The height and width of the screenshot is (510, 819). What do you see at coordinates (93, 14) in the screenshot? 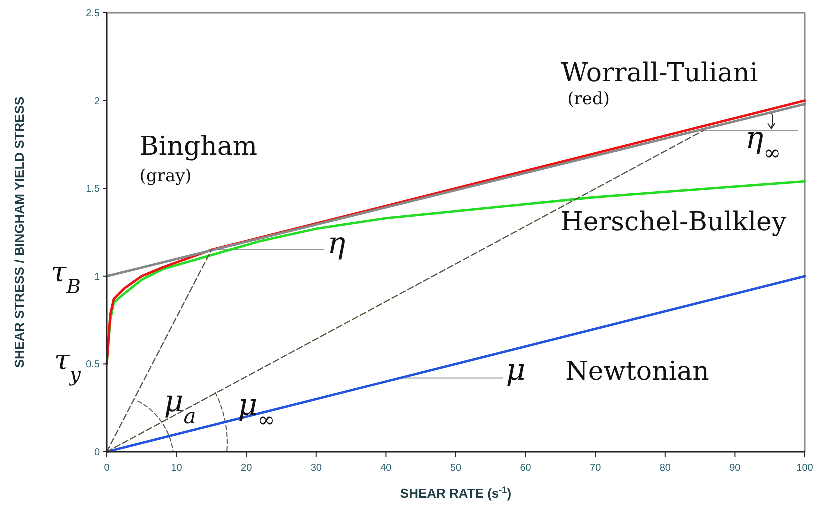
I see `y-tick-label: 2.5` at bounding box center [93, 14].